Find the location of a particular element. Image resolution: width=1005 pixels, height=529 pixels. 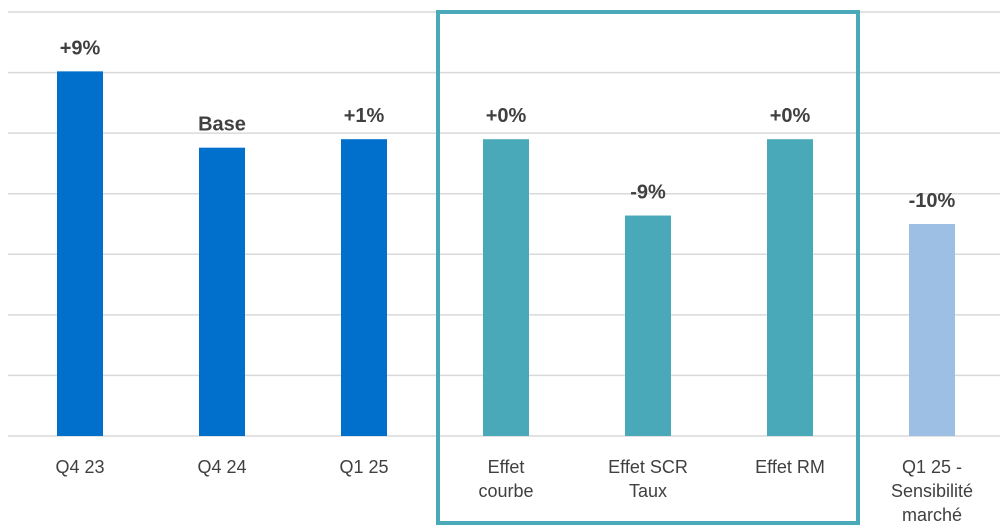

x-tick-label-line: Q4 24 is located at coordinates (221, 467).